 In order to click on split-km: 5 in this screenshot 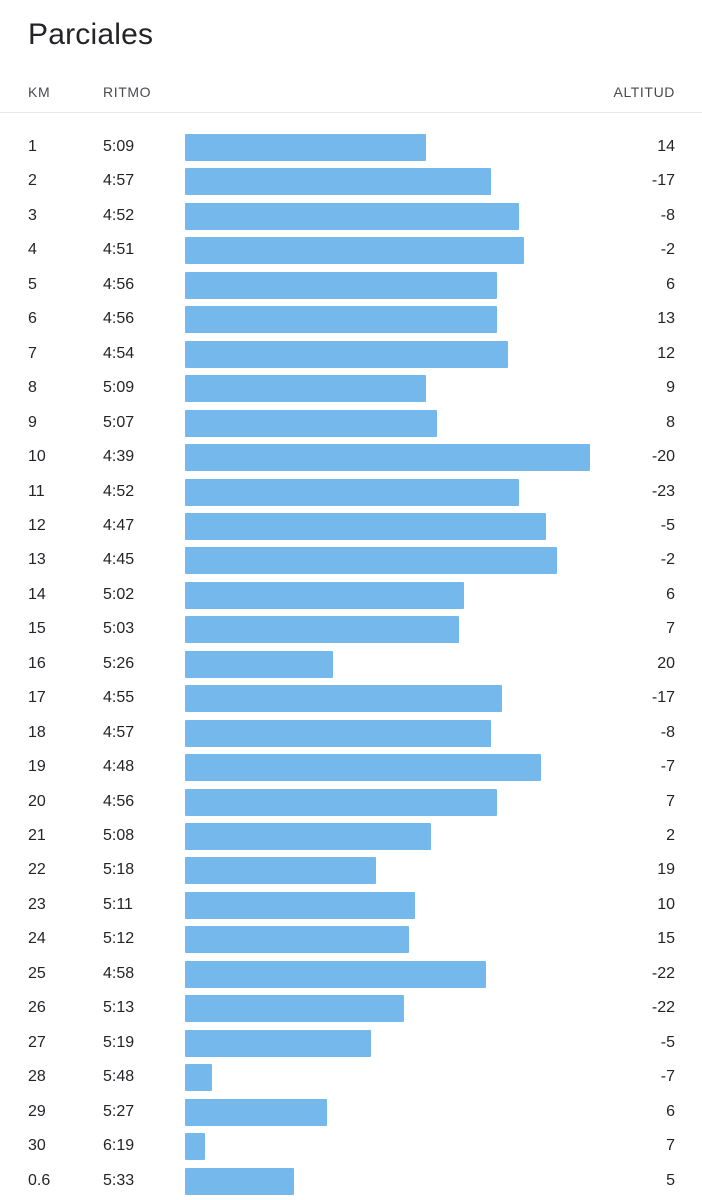, I will do `click(32, 284)`.